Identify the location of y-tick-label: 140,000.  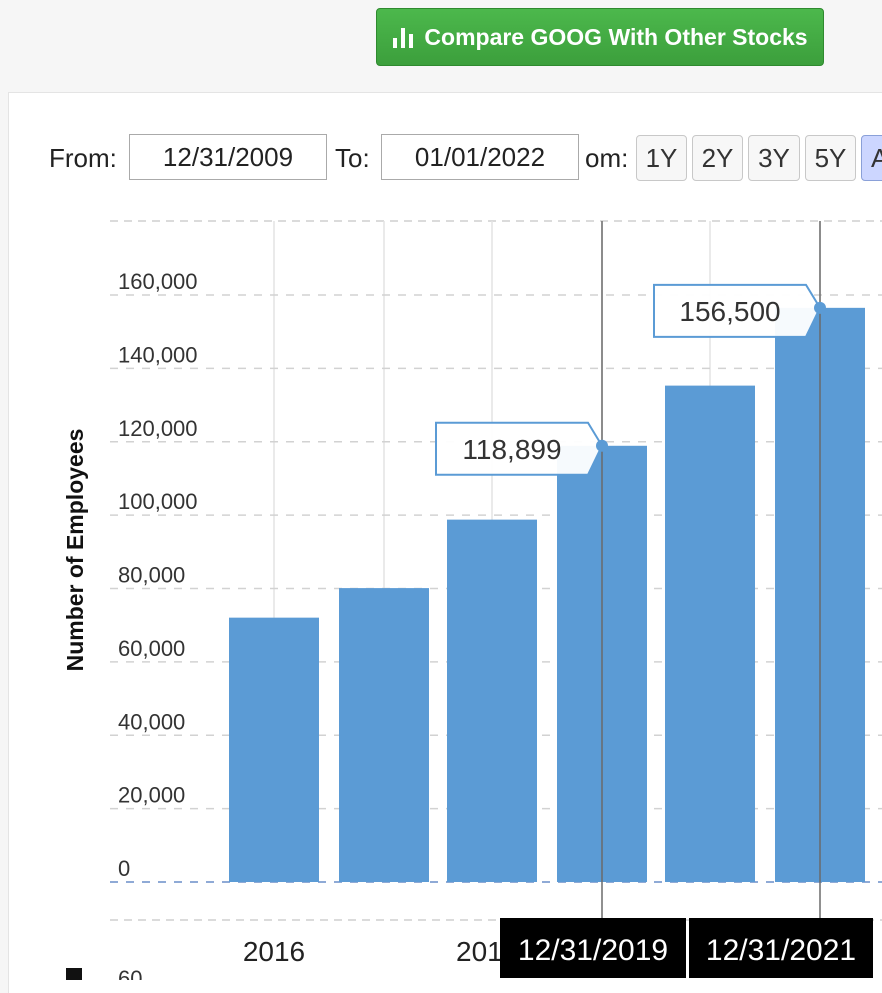
(158, 354).